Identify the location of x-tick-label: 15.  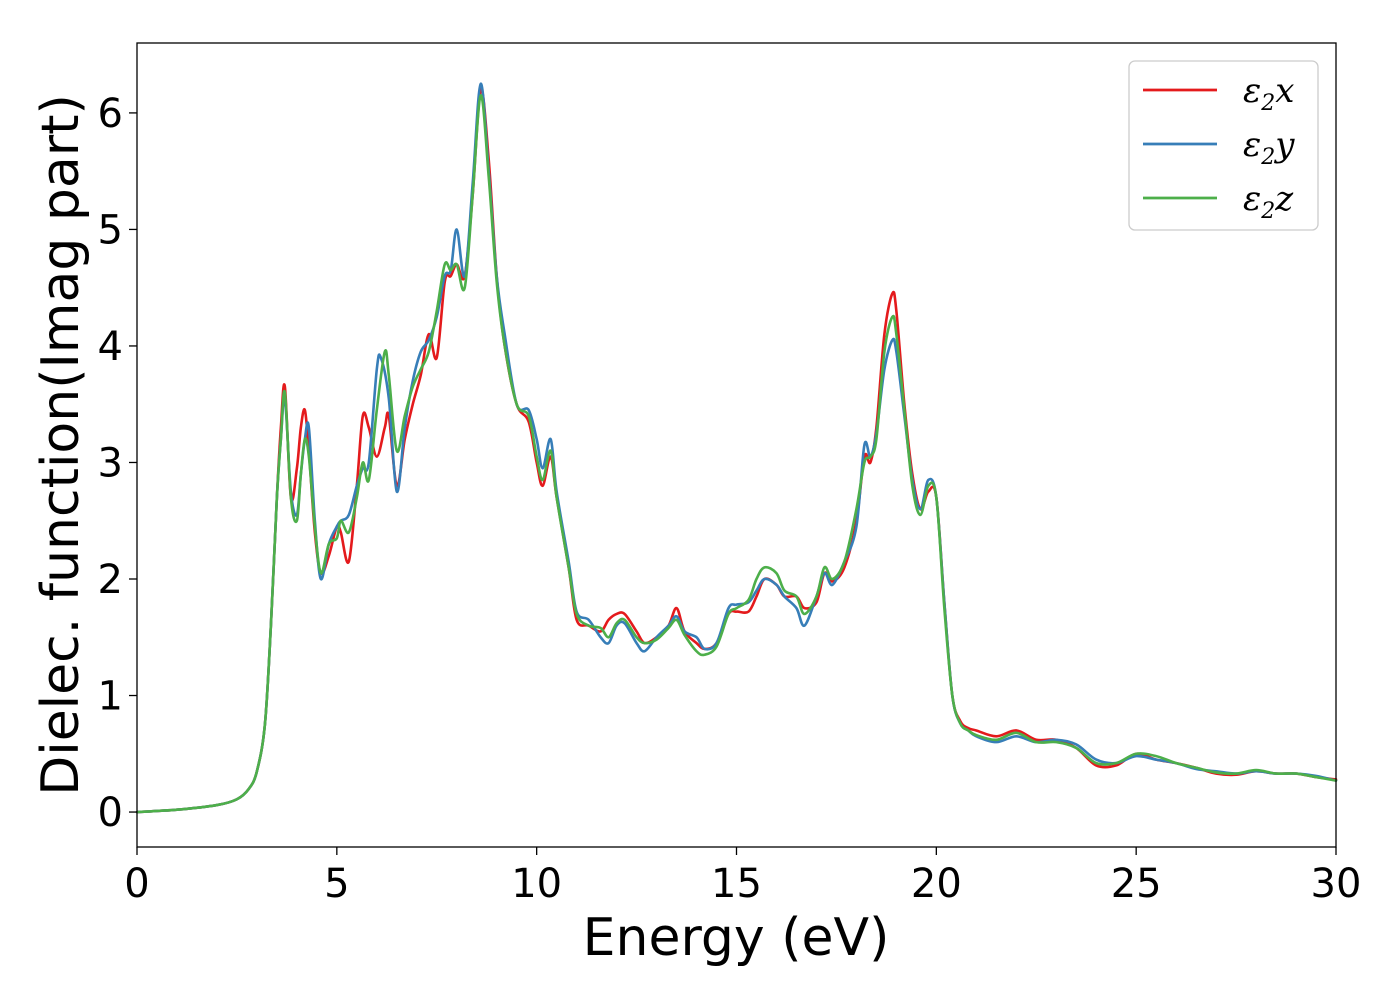
(736, 884).